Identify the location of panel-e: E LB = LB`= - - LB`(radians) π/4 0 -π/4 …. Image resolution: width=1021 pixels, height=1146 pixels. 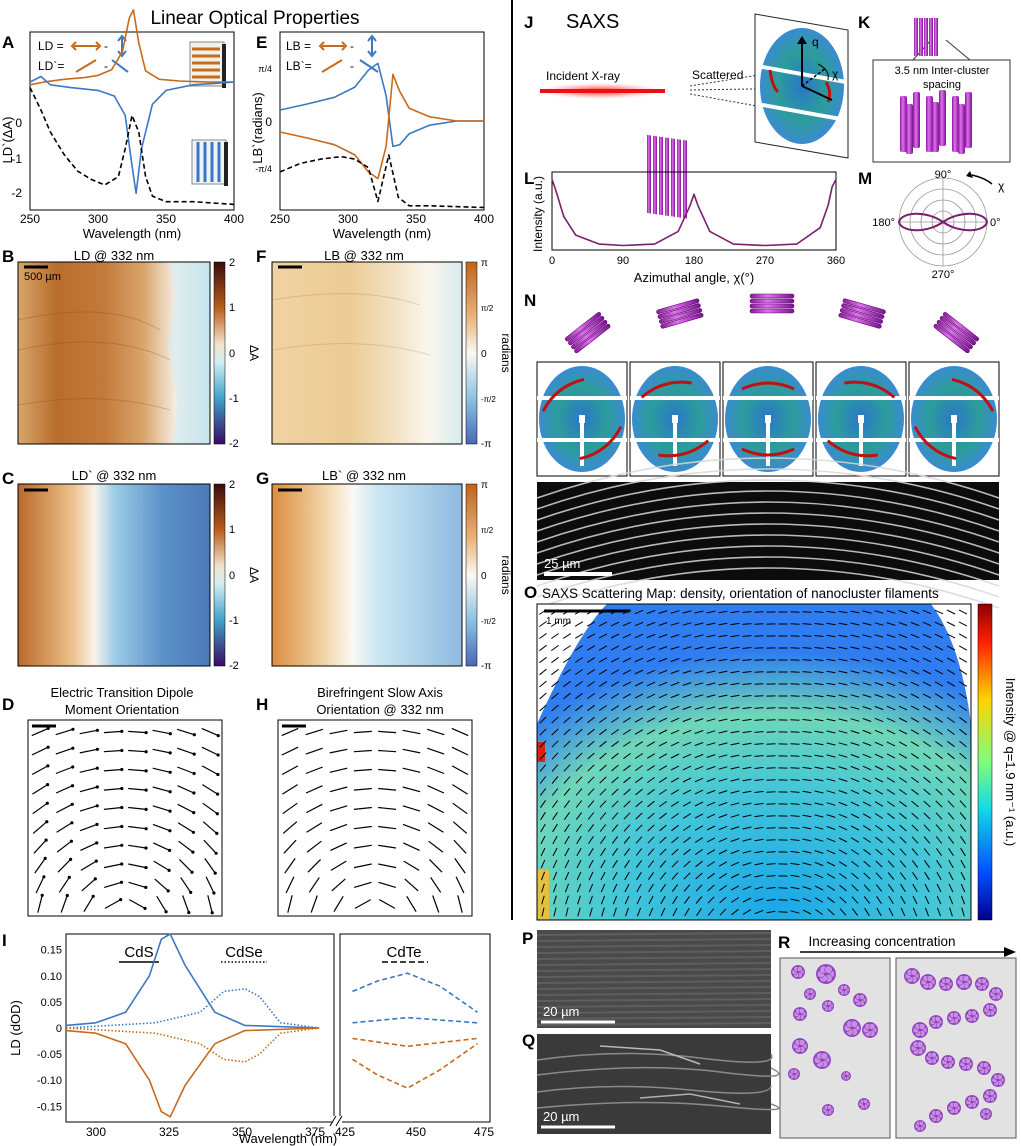
(372, 136).